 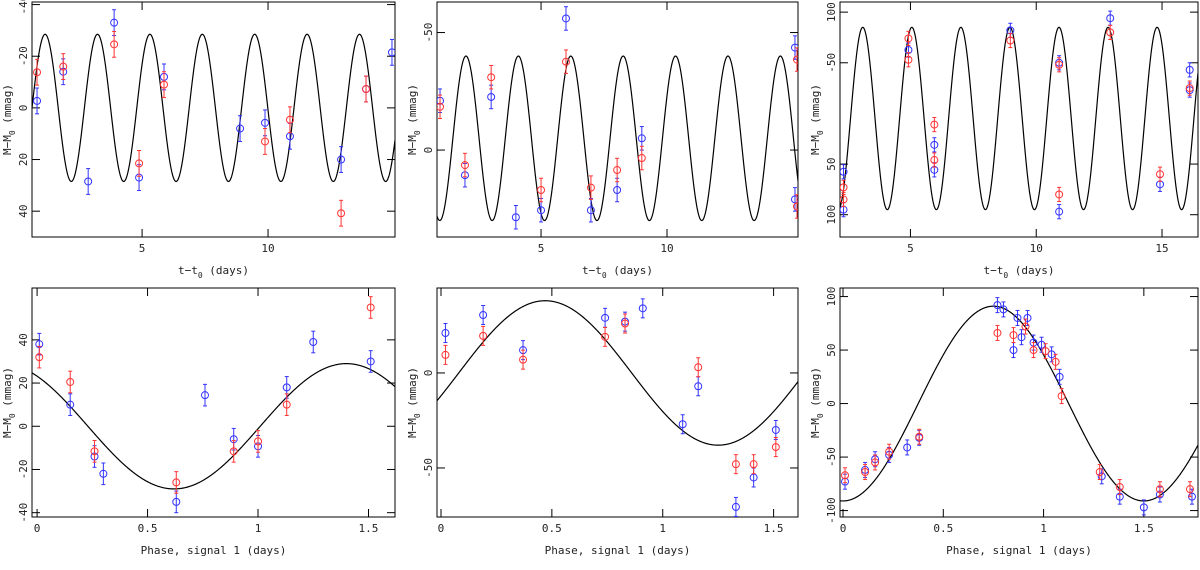 What do you see at coordinates (1161, 248) in the screenshot?
I see `x-tick-label: 15` at bounding box center [1161, 248].